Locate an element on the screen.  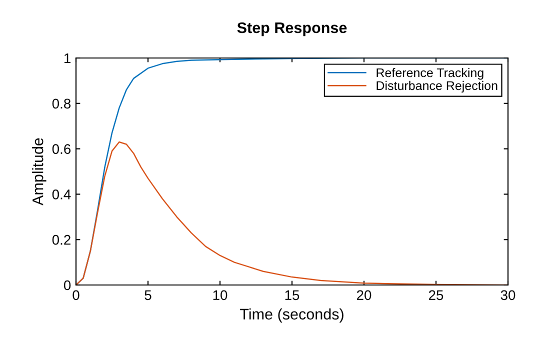
y-tick-label: 0.2 is located at coordinates (61, 239).